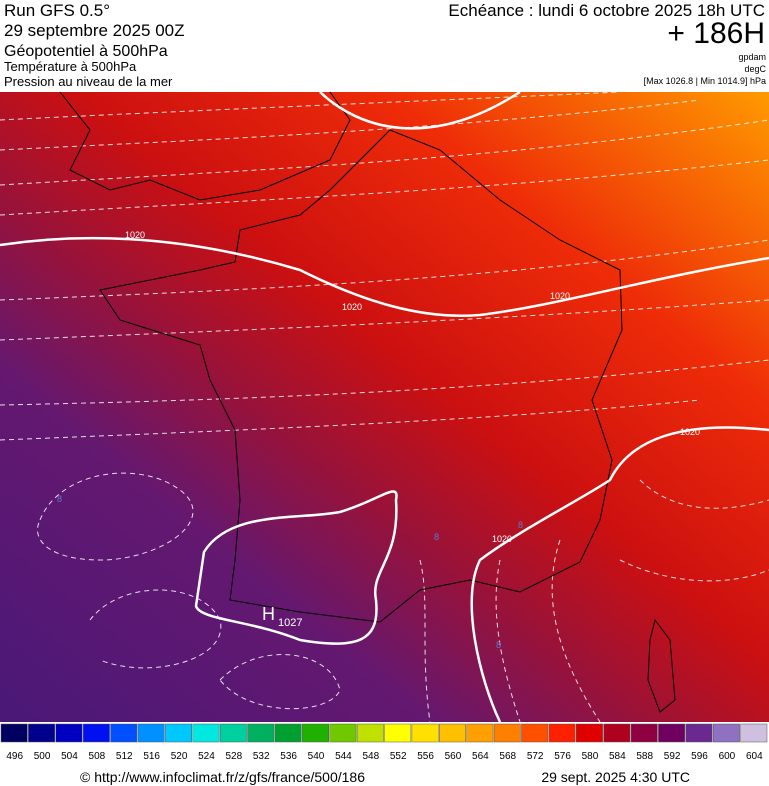 The height and width of the screenshot is (786, 769). What do you see at coordinates (699, 756) in the screenshot?
I see `scale-label: 596` at bounding box center [699, 756].